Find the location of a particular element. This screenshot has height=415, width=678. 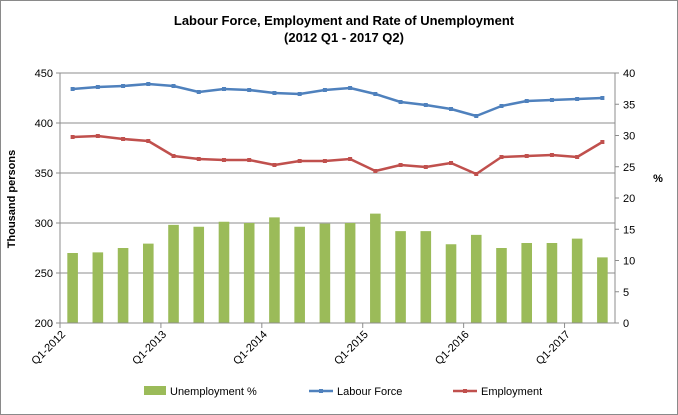

y-right-axis-title: % is located at coordinates (658, 179).